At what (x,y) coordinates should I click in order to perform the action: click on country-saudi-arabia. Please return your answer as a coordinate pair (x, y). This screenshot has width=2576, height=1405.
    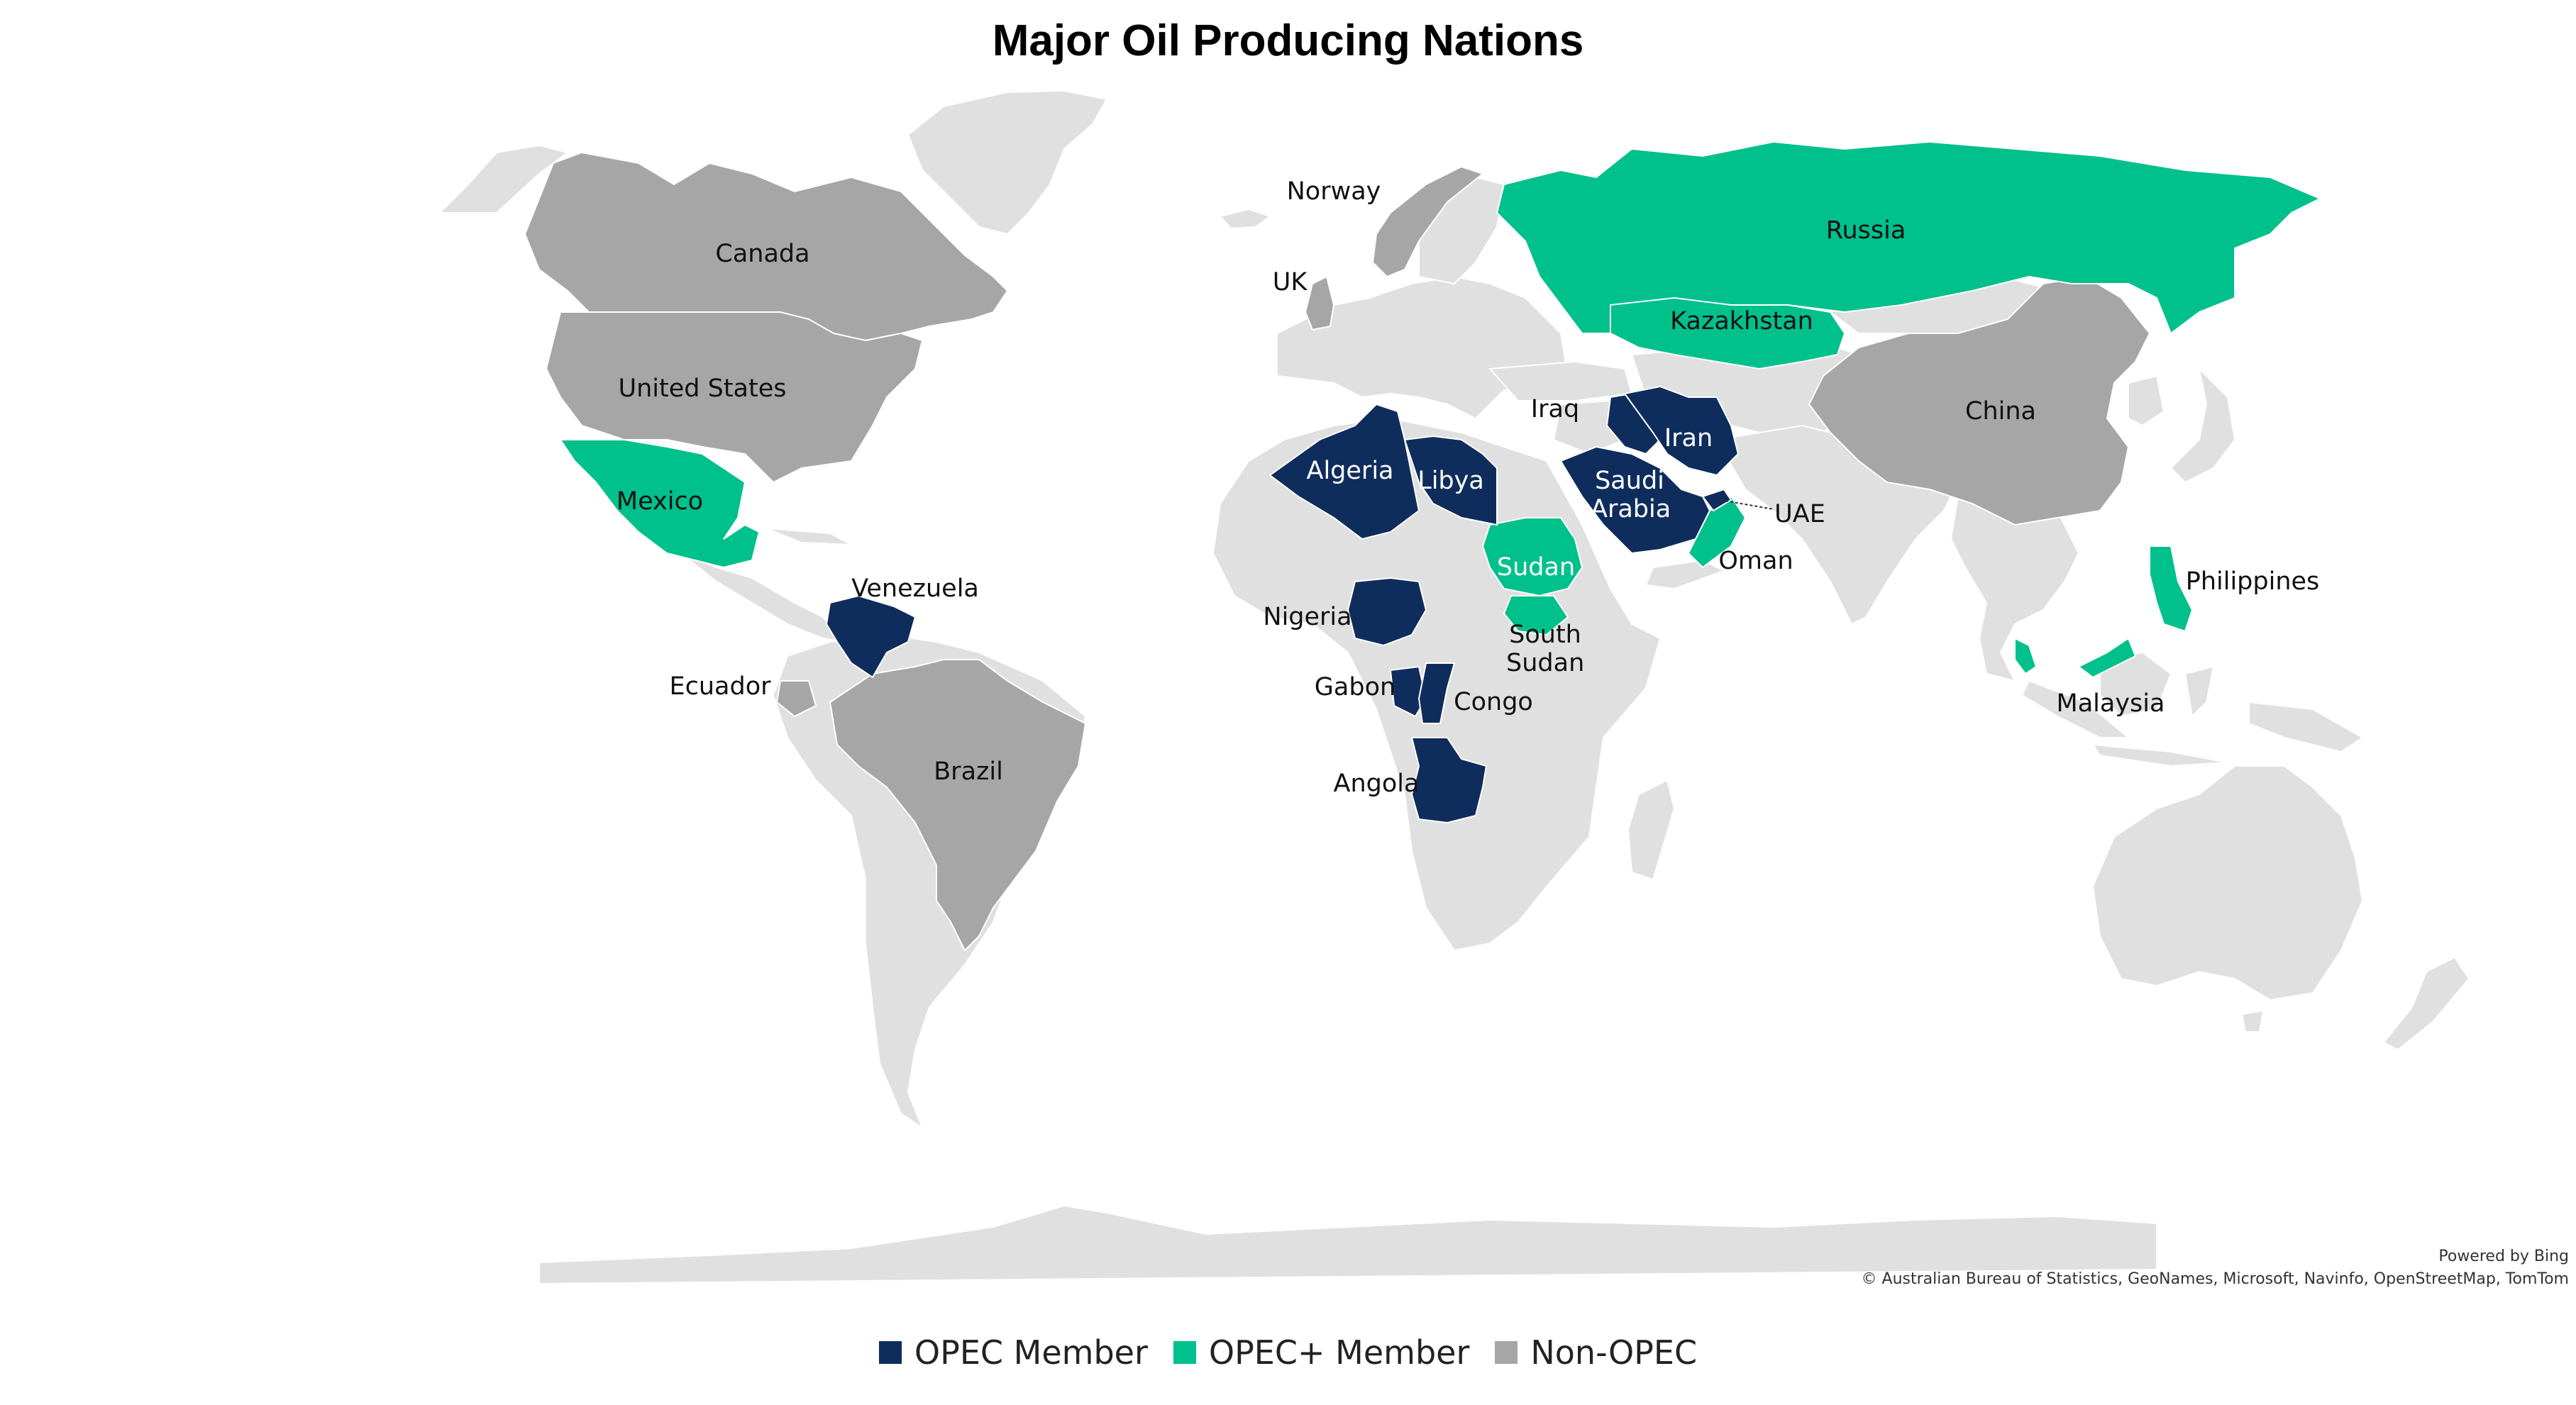
    Looking at the image, I should click on (1635, 500).